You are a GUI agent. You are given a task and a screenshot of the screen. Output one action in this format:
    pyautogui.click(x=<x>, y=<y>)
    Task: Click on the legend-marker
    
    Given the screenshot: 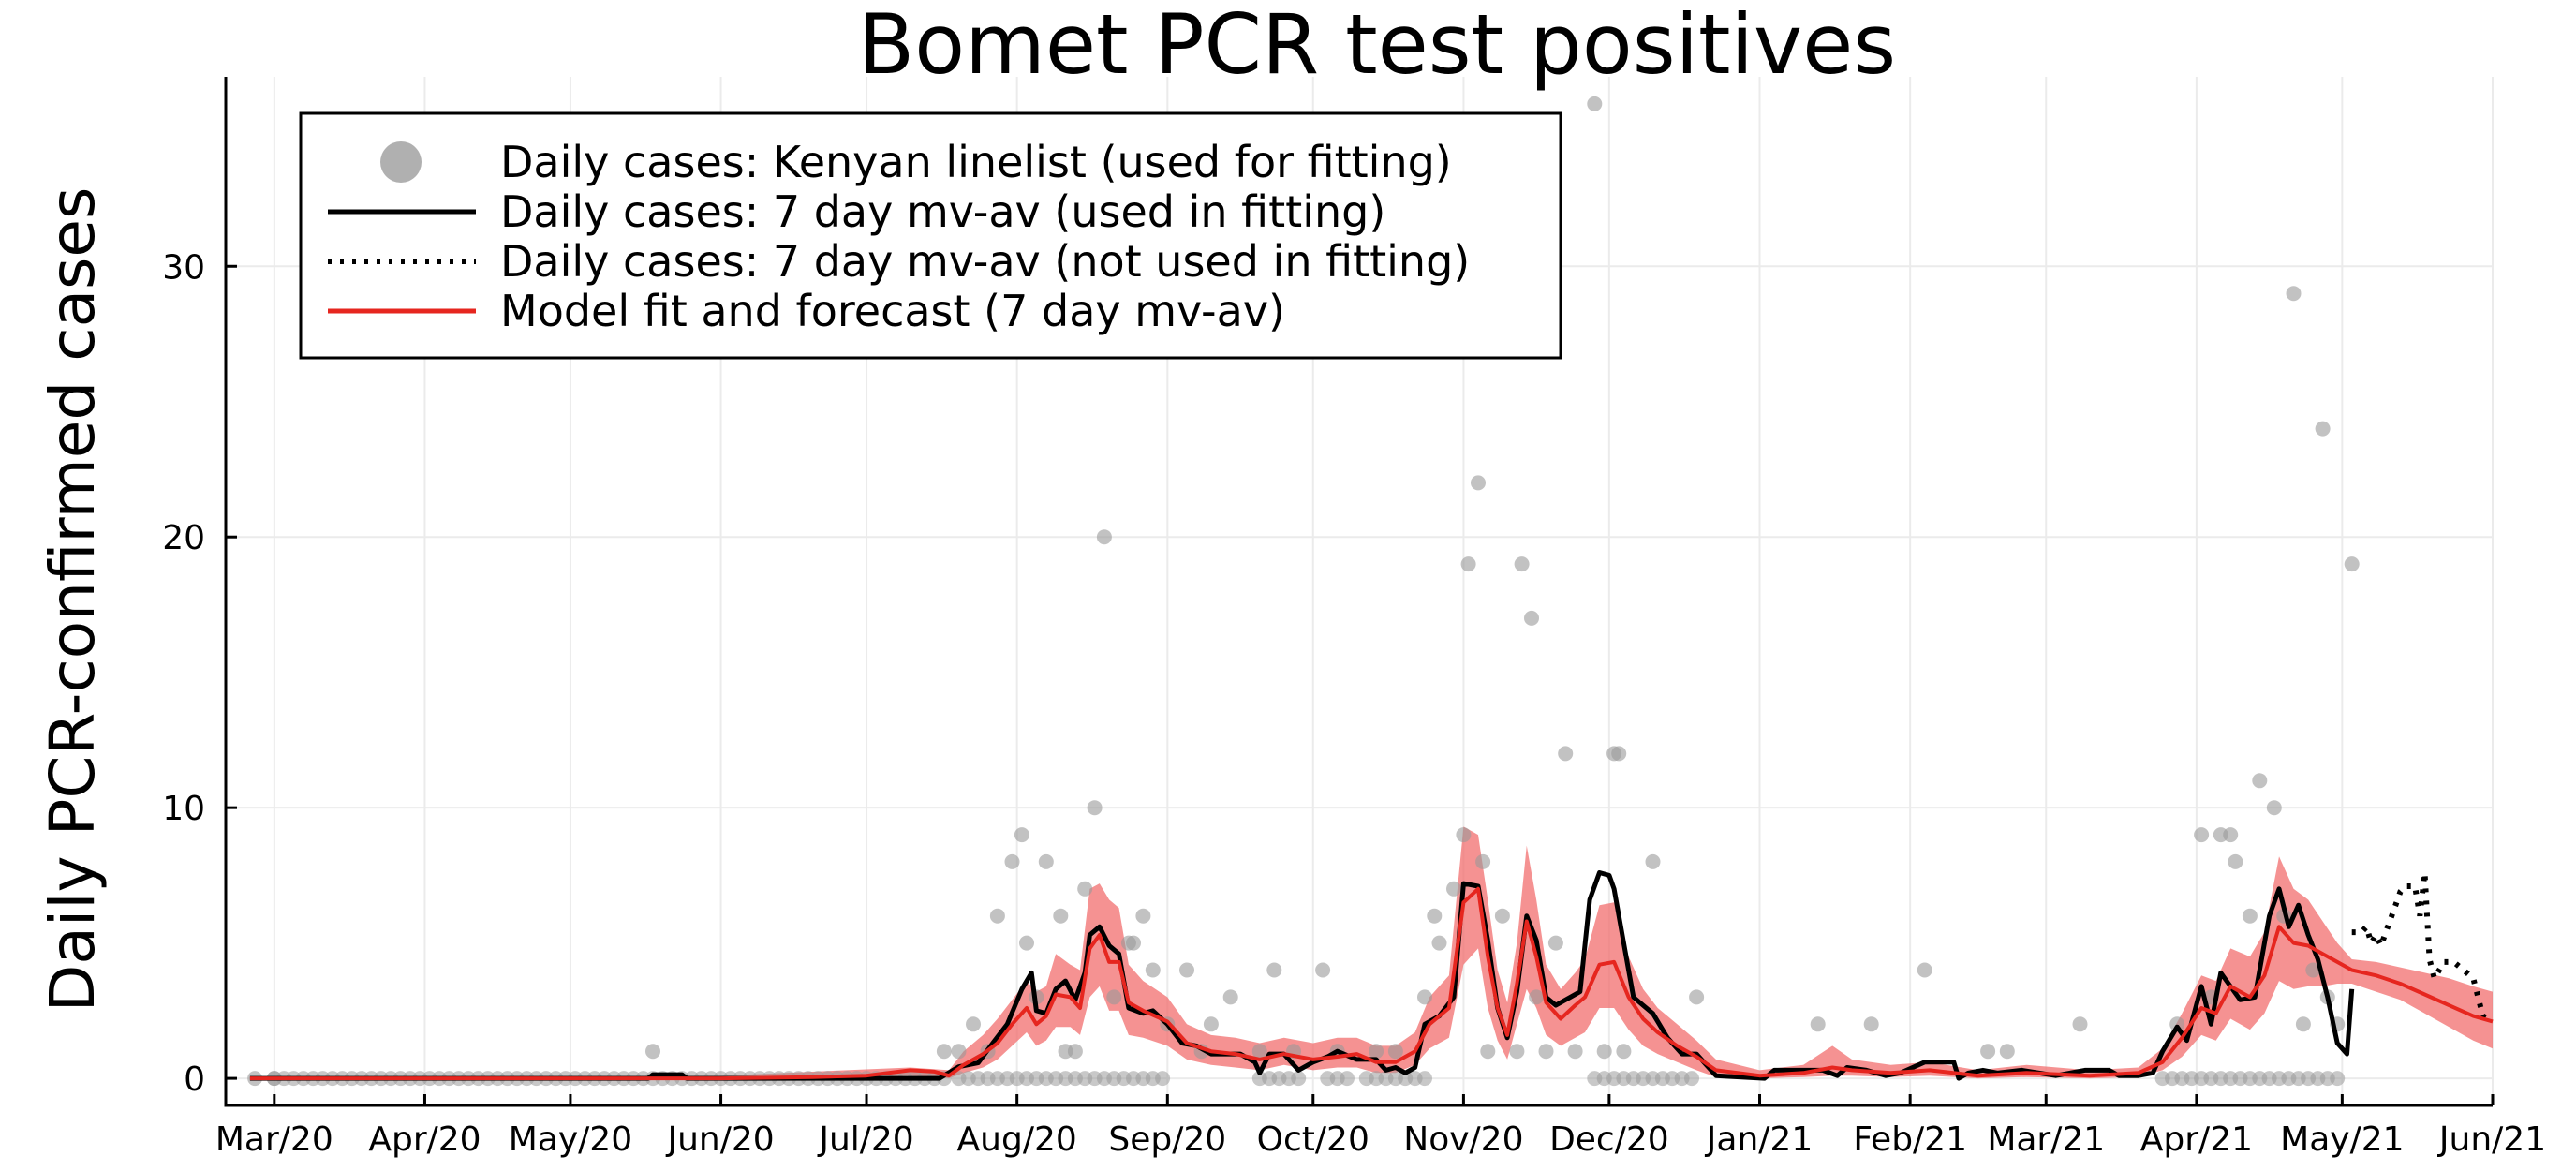 What is the action you would take?
    pyautogui.click(x=401, y=162)
    